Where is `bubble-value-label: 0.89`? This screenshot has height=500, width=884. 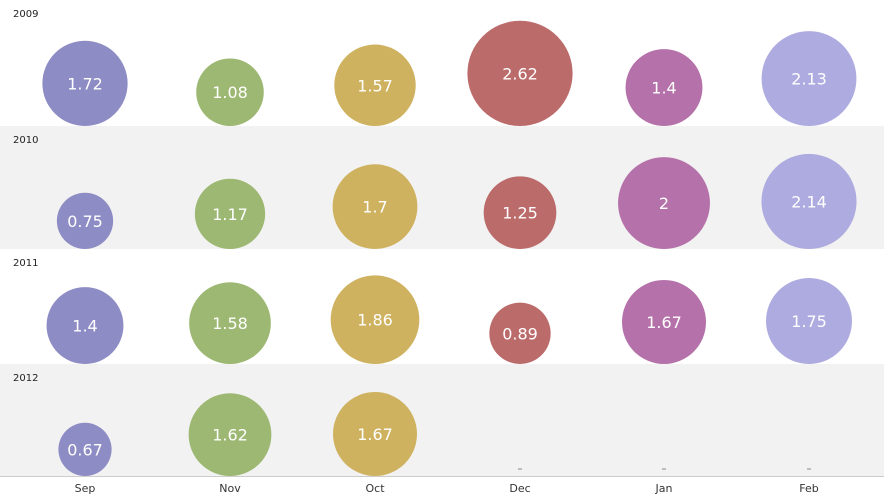 bubble-value-label: 0.89 is located at coordinates (520, 333).